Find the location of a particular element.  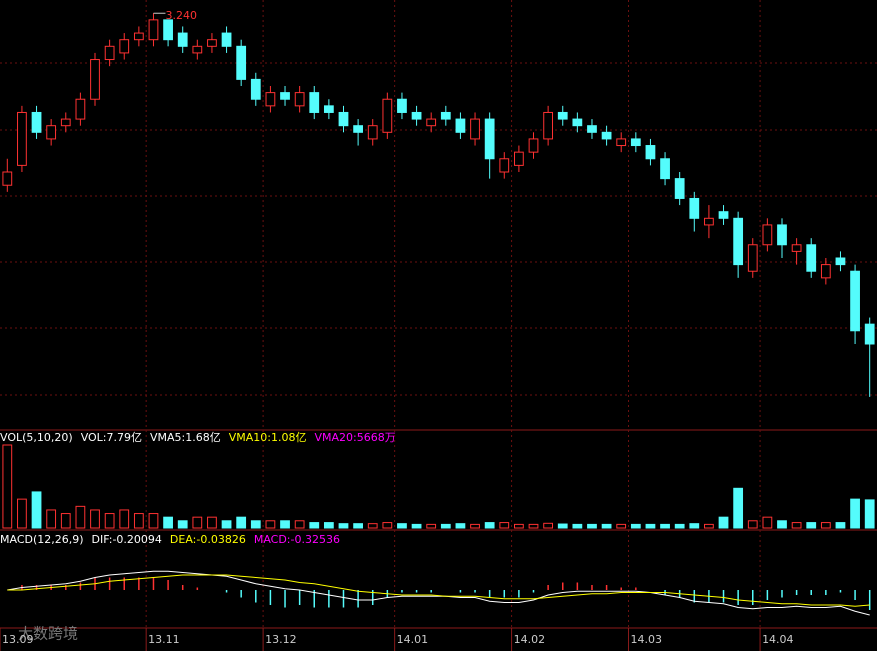

legend-item: VOL(5,10,20) is located at coordinates (36, 437).